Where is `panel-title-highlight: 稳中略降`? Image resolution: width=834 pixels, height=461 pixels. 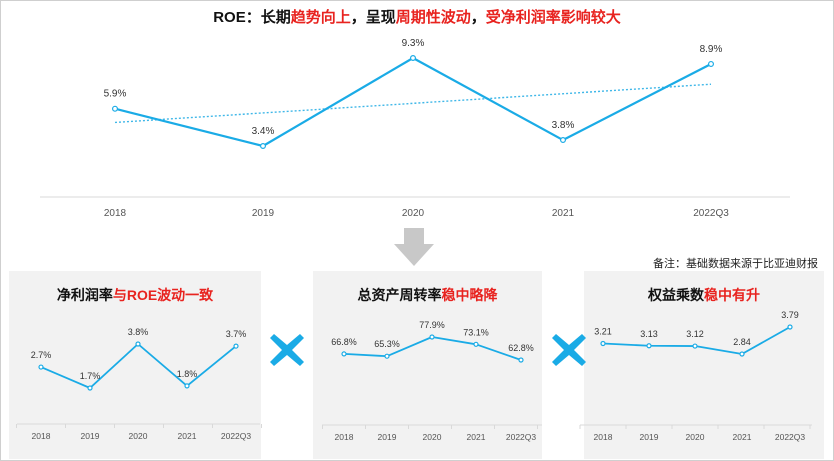
panel-title-highlight: 稳中略降 is located at coordinates (469, 295).